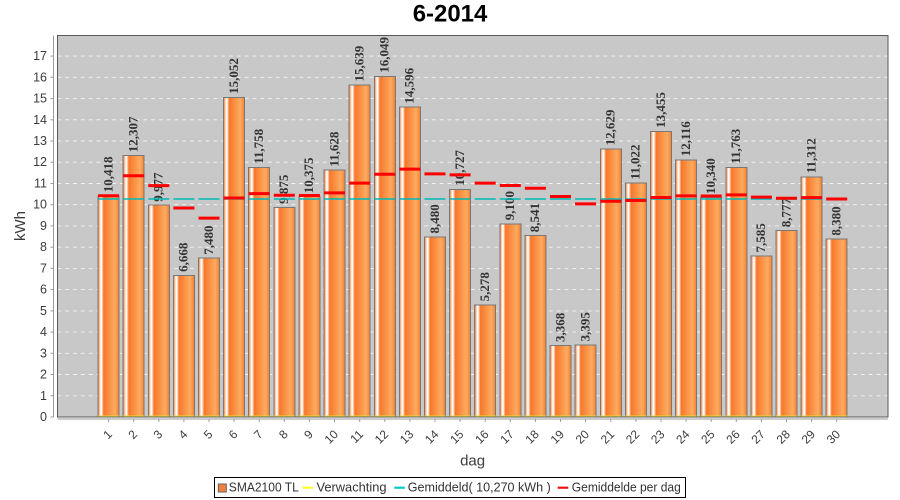  Describe the element at coordinates (434, 218) in the screenshot. I see `svg-text: 8,480` at that location.